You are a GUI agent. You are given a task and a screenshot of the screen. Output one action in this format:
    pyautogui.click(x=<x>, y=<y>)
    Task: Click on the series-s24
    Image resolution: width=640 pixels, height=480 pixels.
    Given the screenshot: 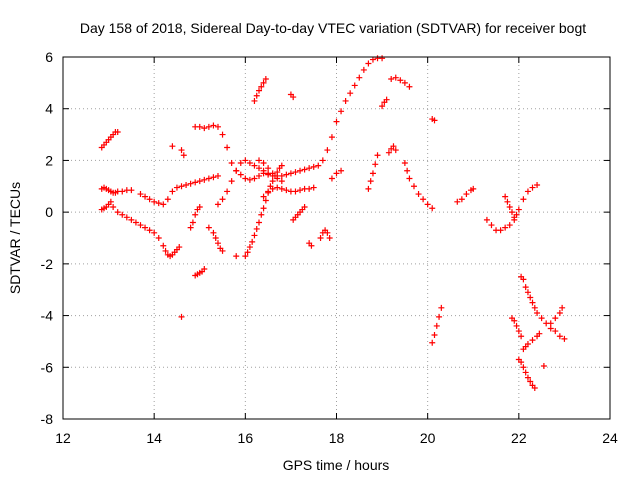 What is the action you would take?
    pyautogui.click(x=392, y=149)
    